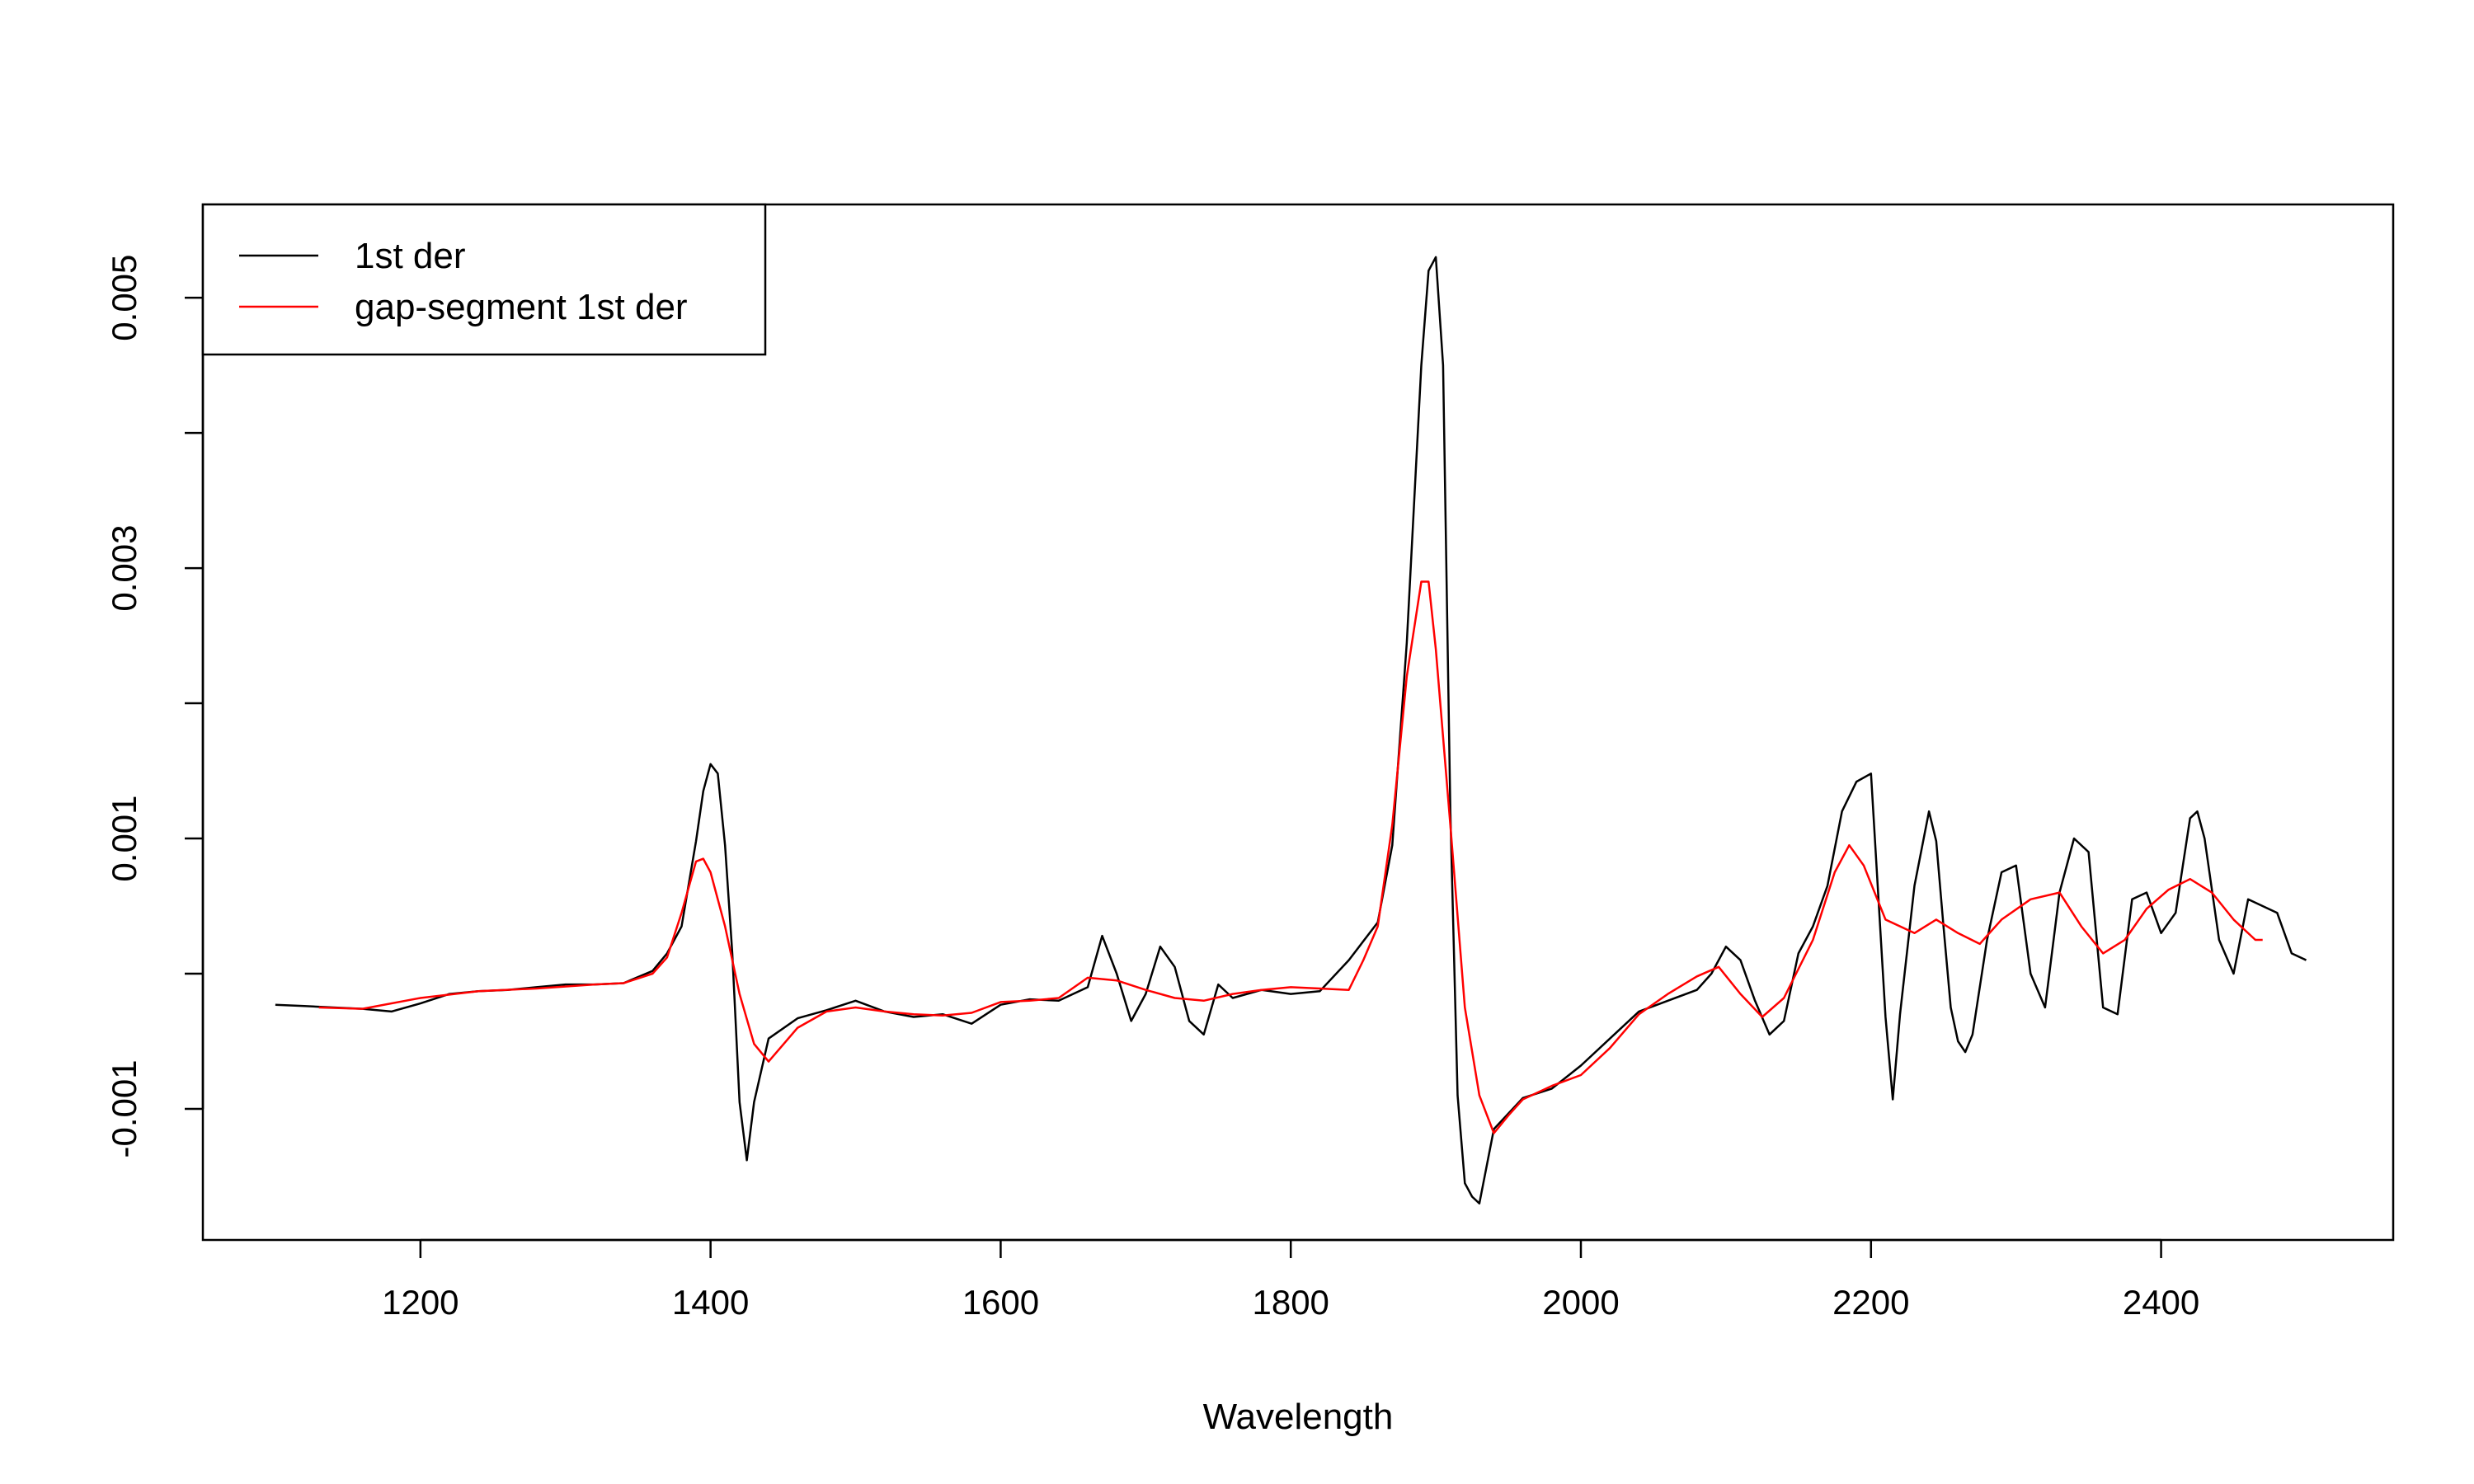 Image resolution: width=2474 pixels, height=1484 pixels. Describe the element at coordinates (124, 298) in the screenshot. I see `y-tick-label: 0.005` at that location.